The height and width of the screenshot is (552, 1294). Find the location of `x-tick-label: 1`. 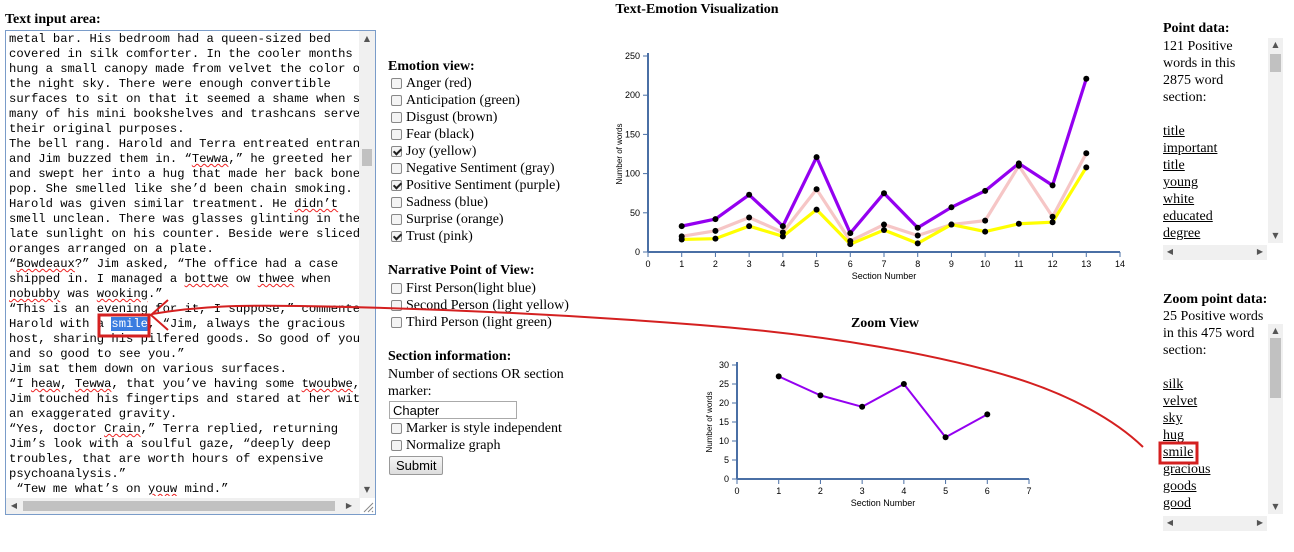

x-tick-label: 1 is located at coordinates (681, 264).